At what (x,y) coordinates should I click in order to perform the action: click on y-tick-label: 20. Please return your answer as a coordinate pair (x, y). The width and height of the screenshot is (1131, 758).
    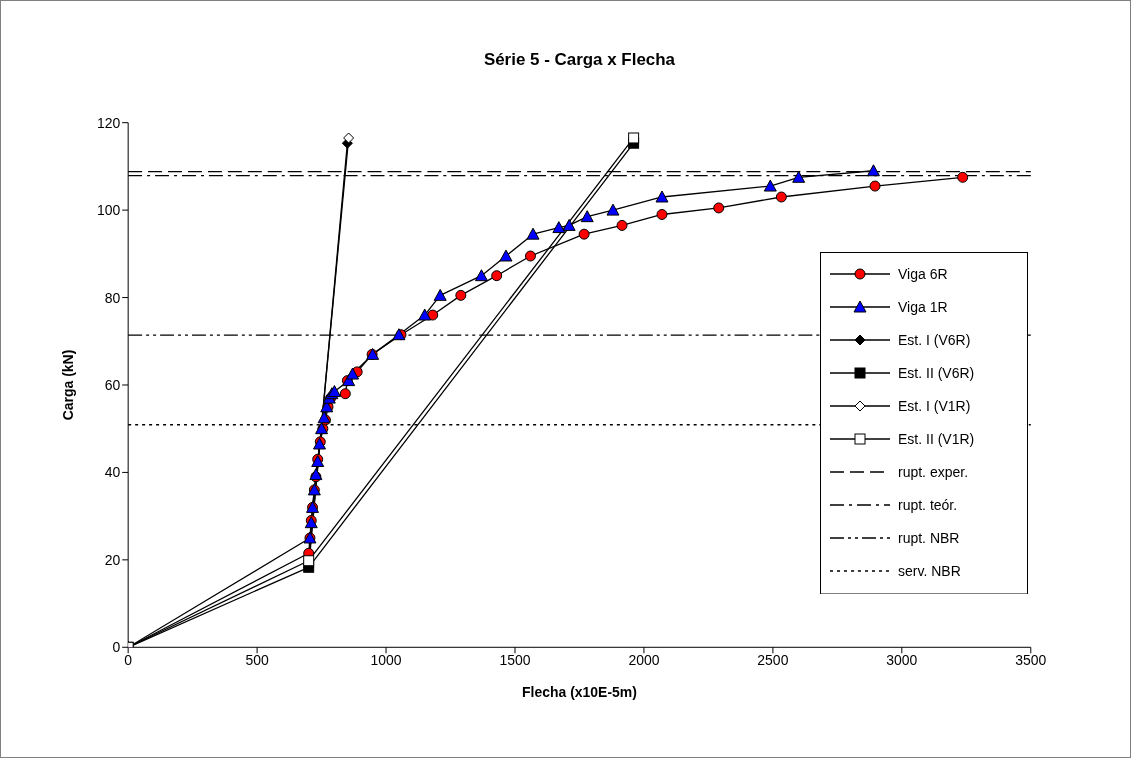
    Looking at the image, I should click on (112, 559).